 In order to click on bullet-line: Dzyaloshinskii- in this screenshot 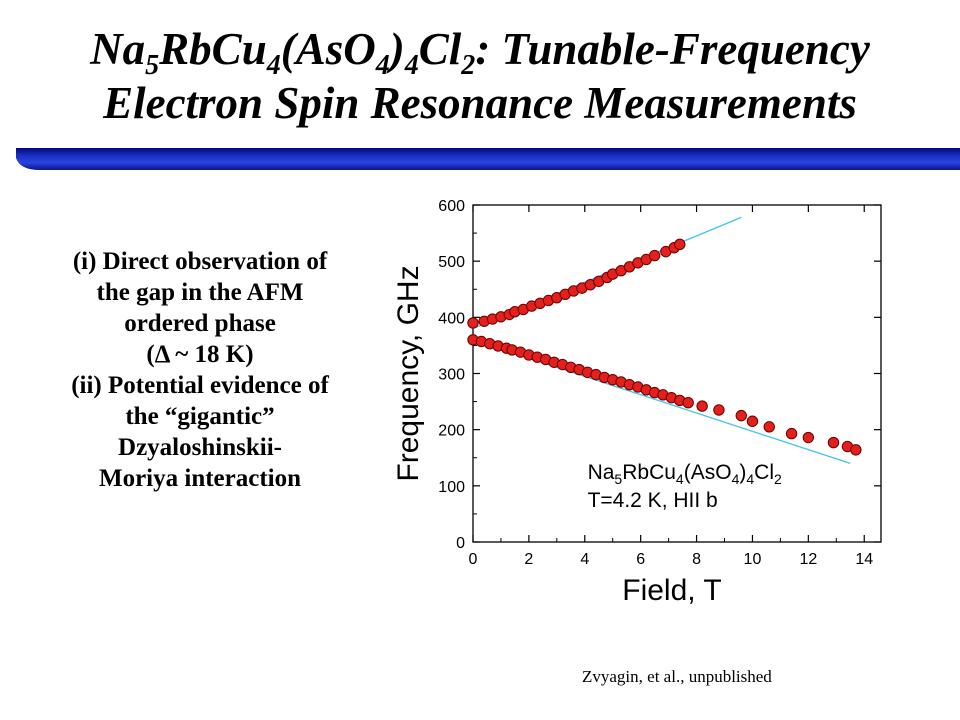, I will do `click(200, 447)`.